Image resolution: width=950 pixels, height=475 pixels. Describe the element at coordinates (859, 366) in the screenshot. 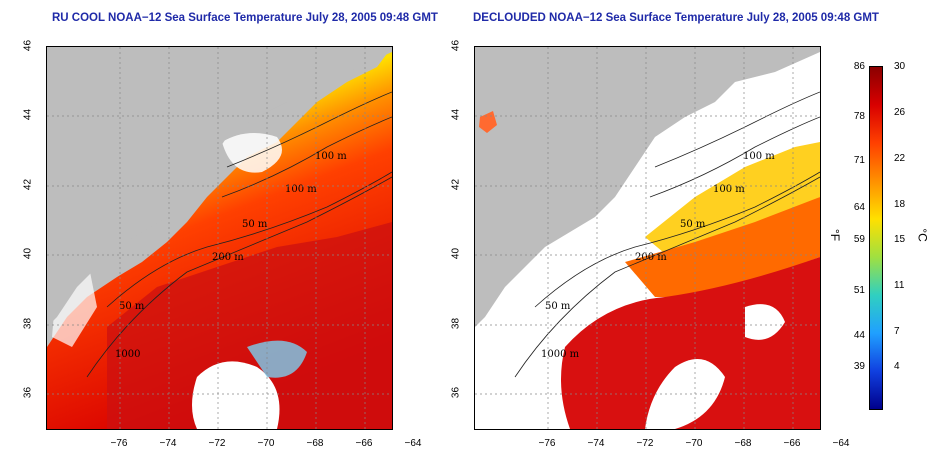

I see `fahrenheit-tick: 39` at that location.